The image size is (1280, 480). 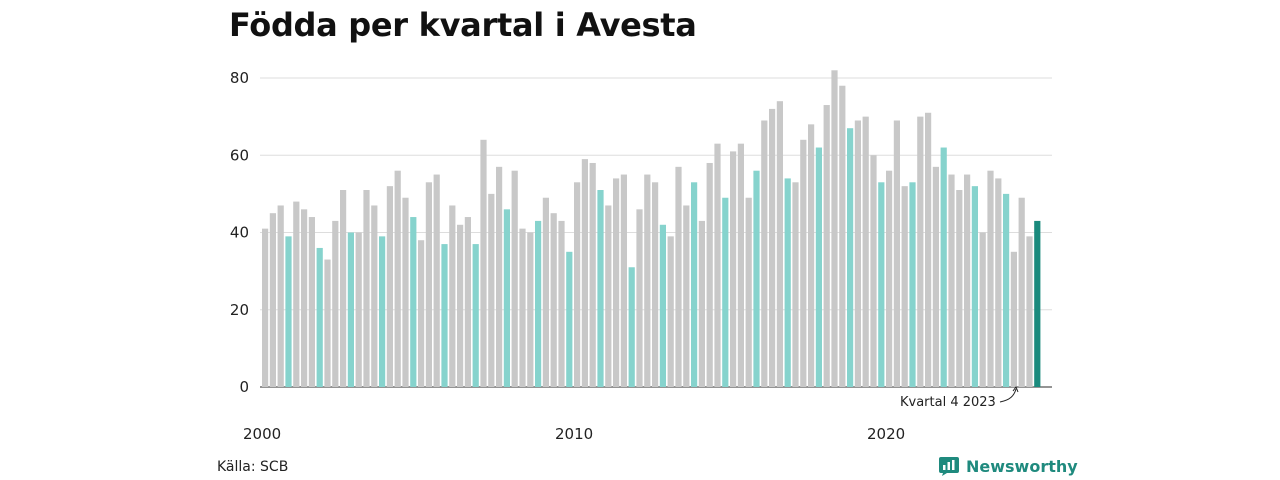 I want to click on brand-logo: Newsworthy, so click(x=1008, y=466).